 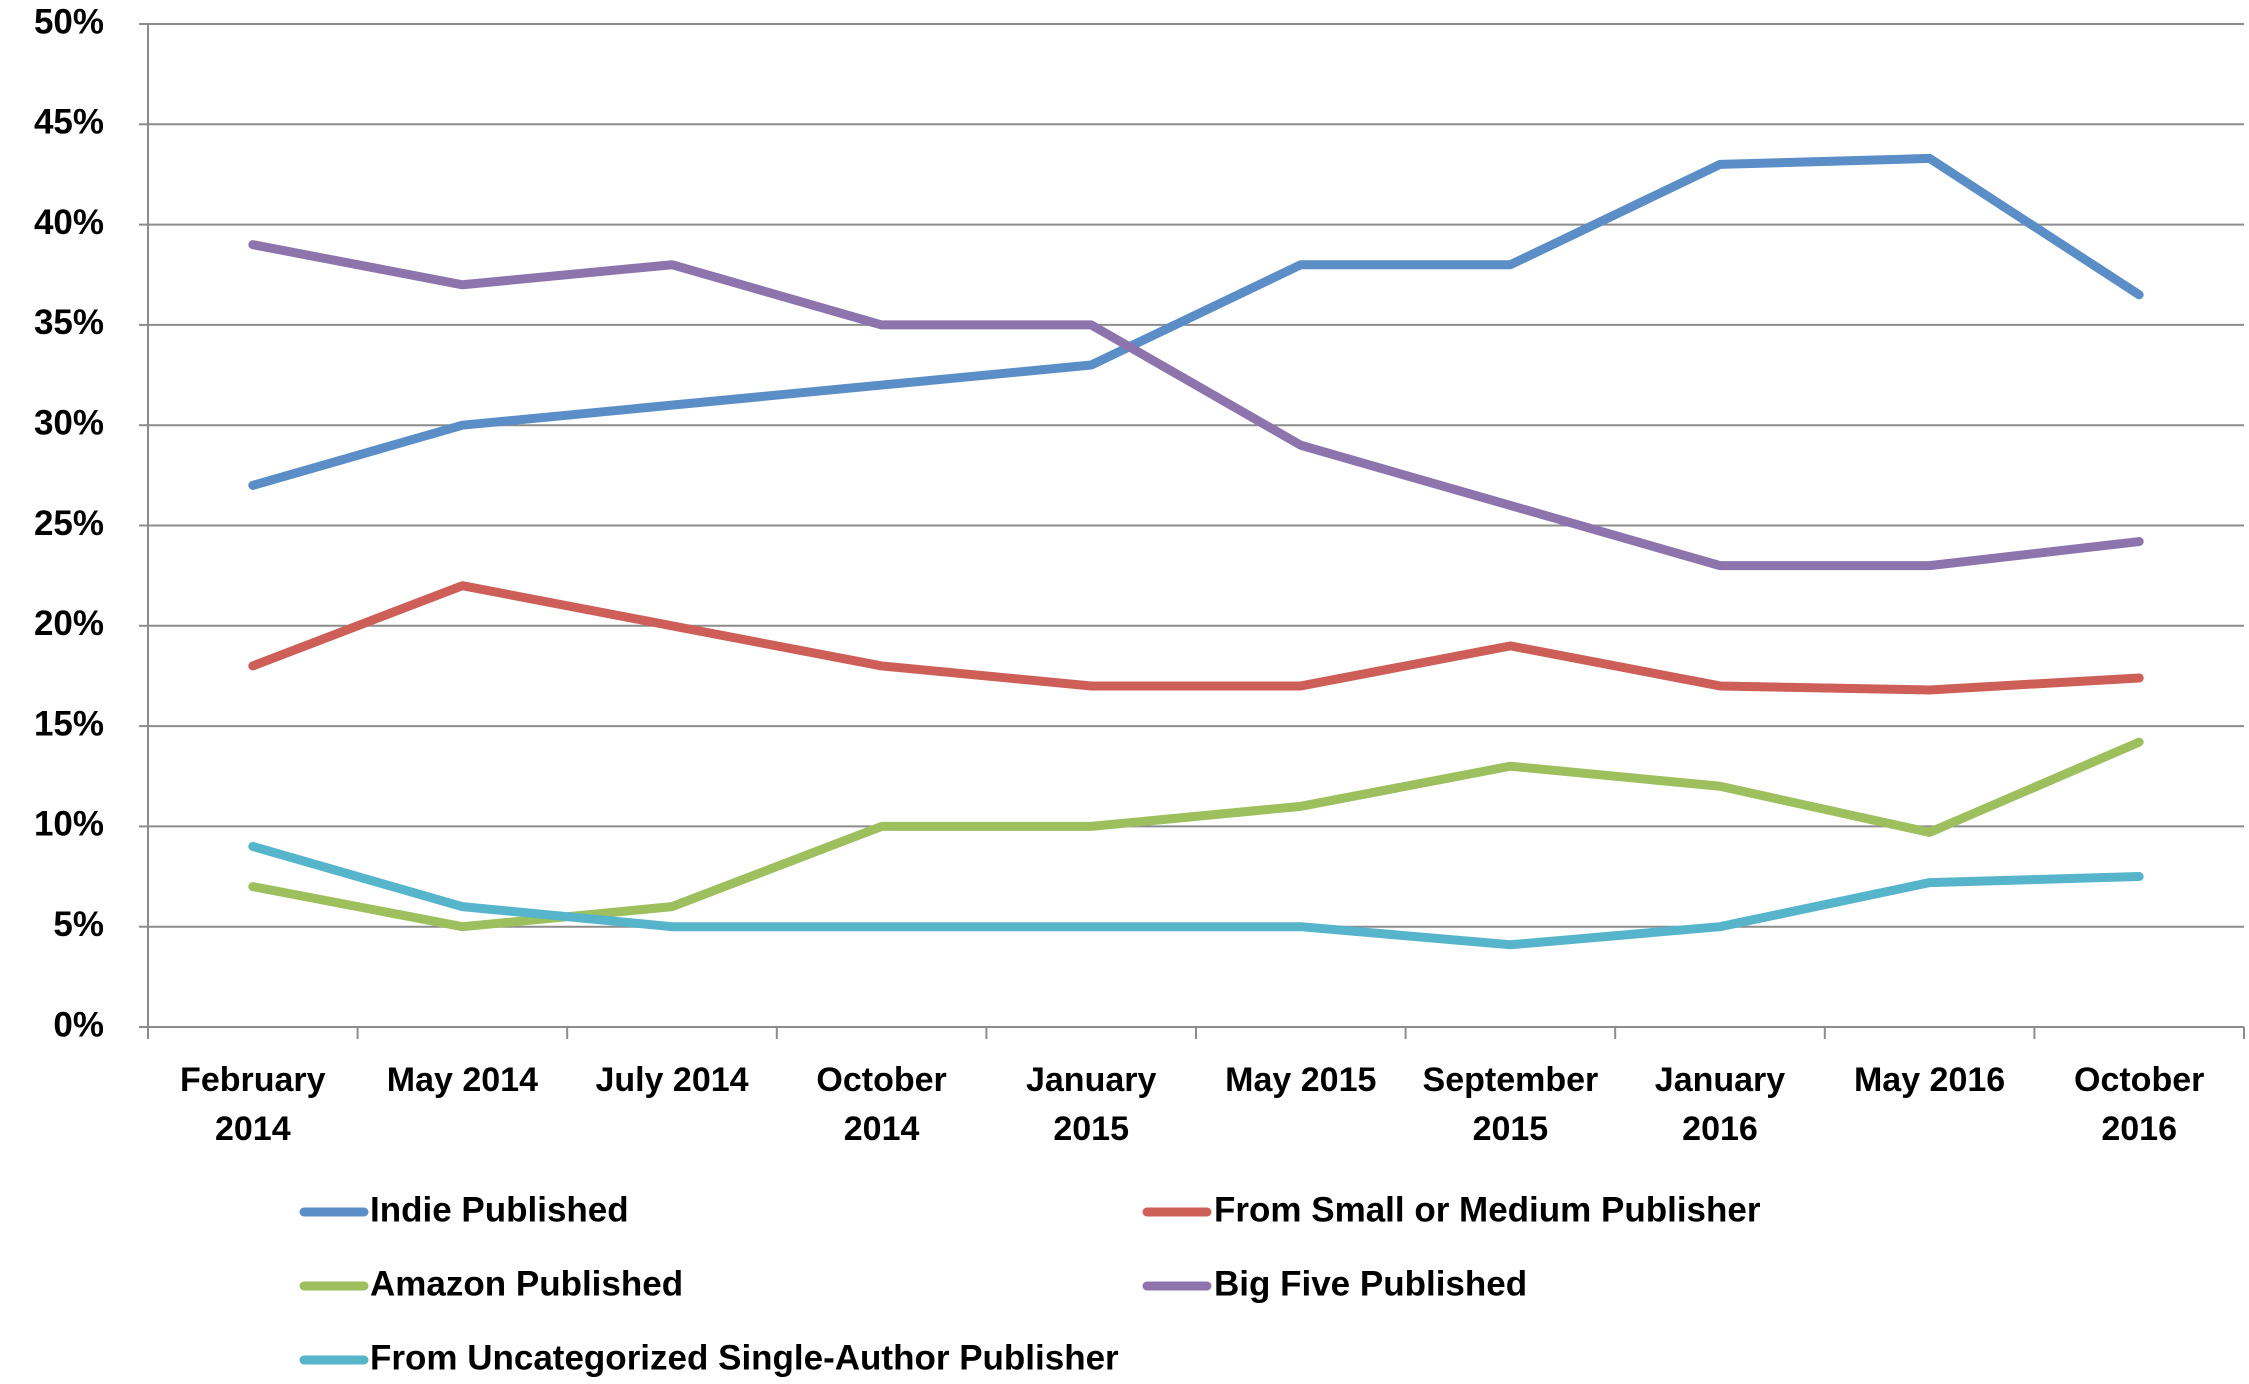 What do you see at coordinates (69, 122) in the screenshot?
I see `y-tick-label: 45%` at bounding box center [69, 122].